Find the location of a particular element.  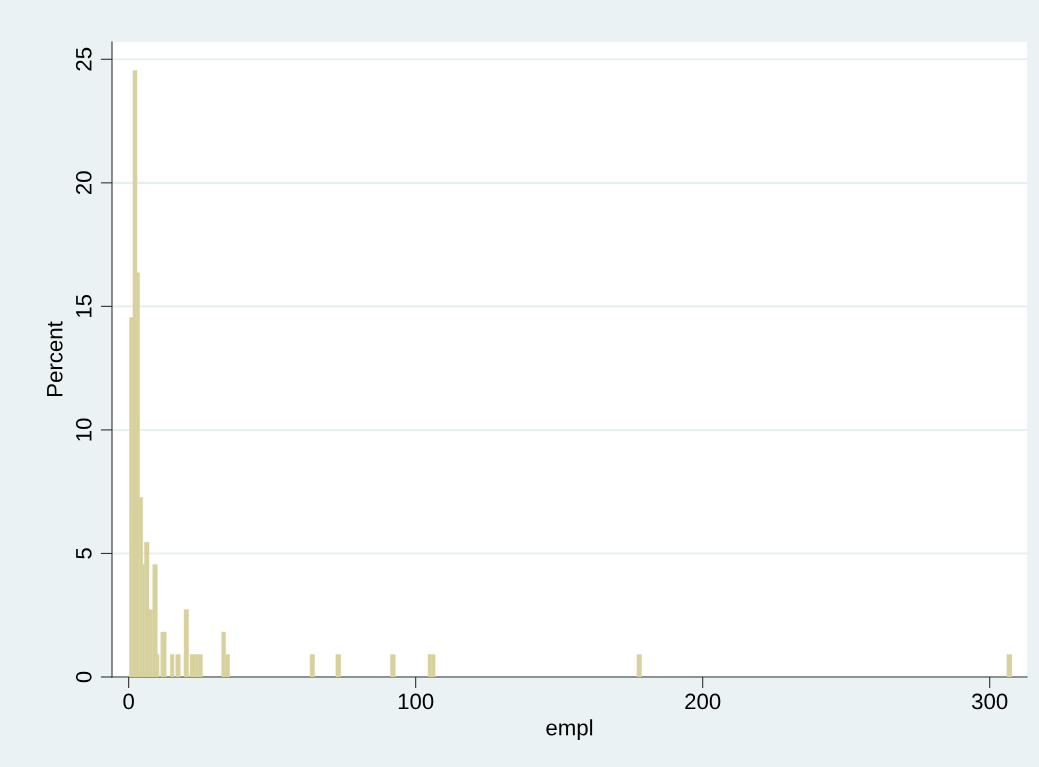

y-tick-label: 15 is located at coordinates (84, 306).